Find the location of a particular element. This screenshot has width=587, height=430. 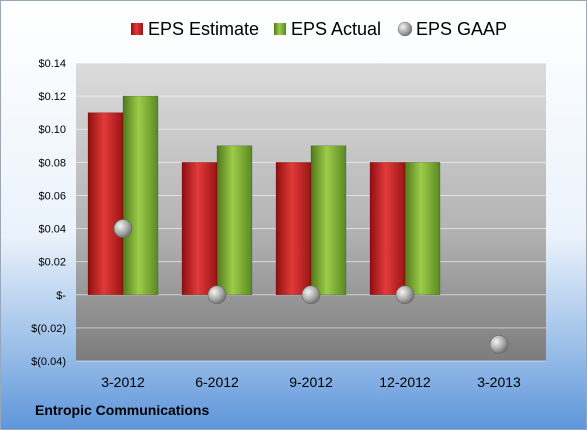

y-tick-label: $0.06 is located at coordinates (52, 196).